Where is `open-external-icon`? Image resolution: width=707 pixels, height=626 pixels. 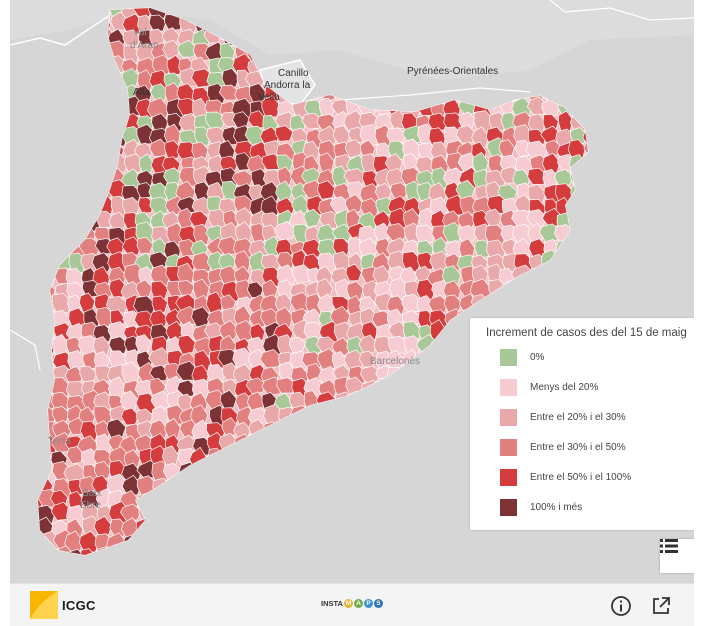
open-external-icon is located at coordinates (661, 606).